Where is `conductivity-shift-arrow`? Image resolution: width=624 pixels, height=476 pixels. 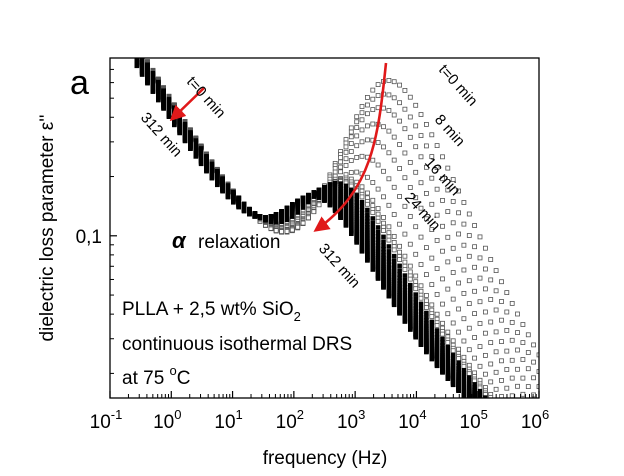 conductivity-shift-arrow is located at coordinates (187, 104).